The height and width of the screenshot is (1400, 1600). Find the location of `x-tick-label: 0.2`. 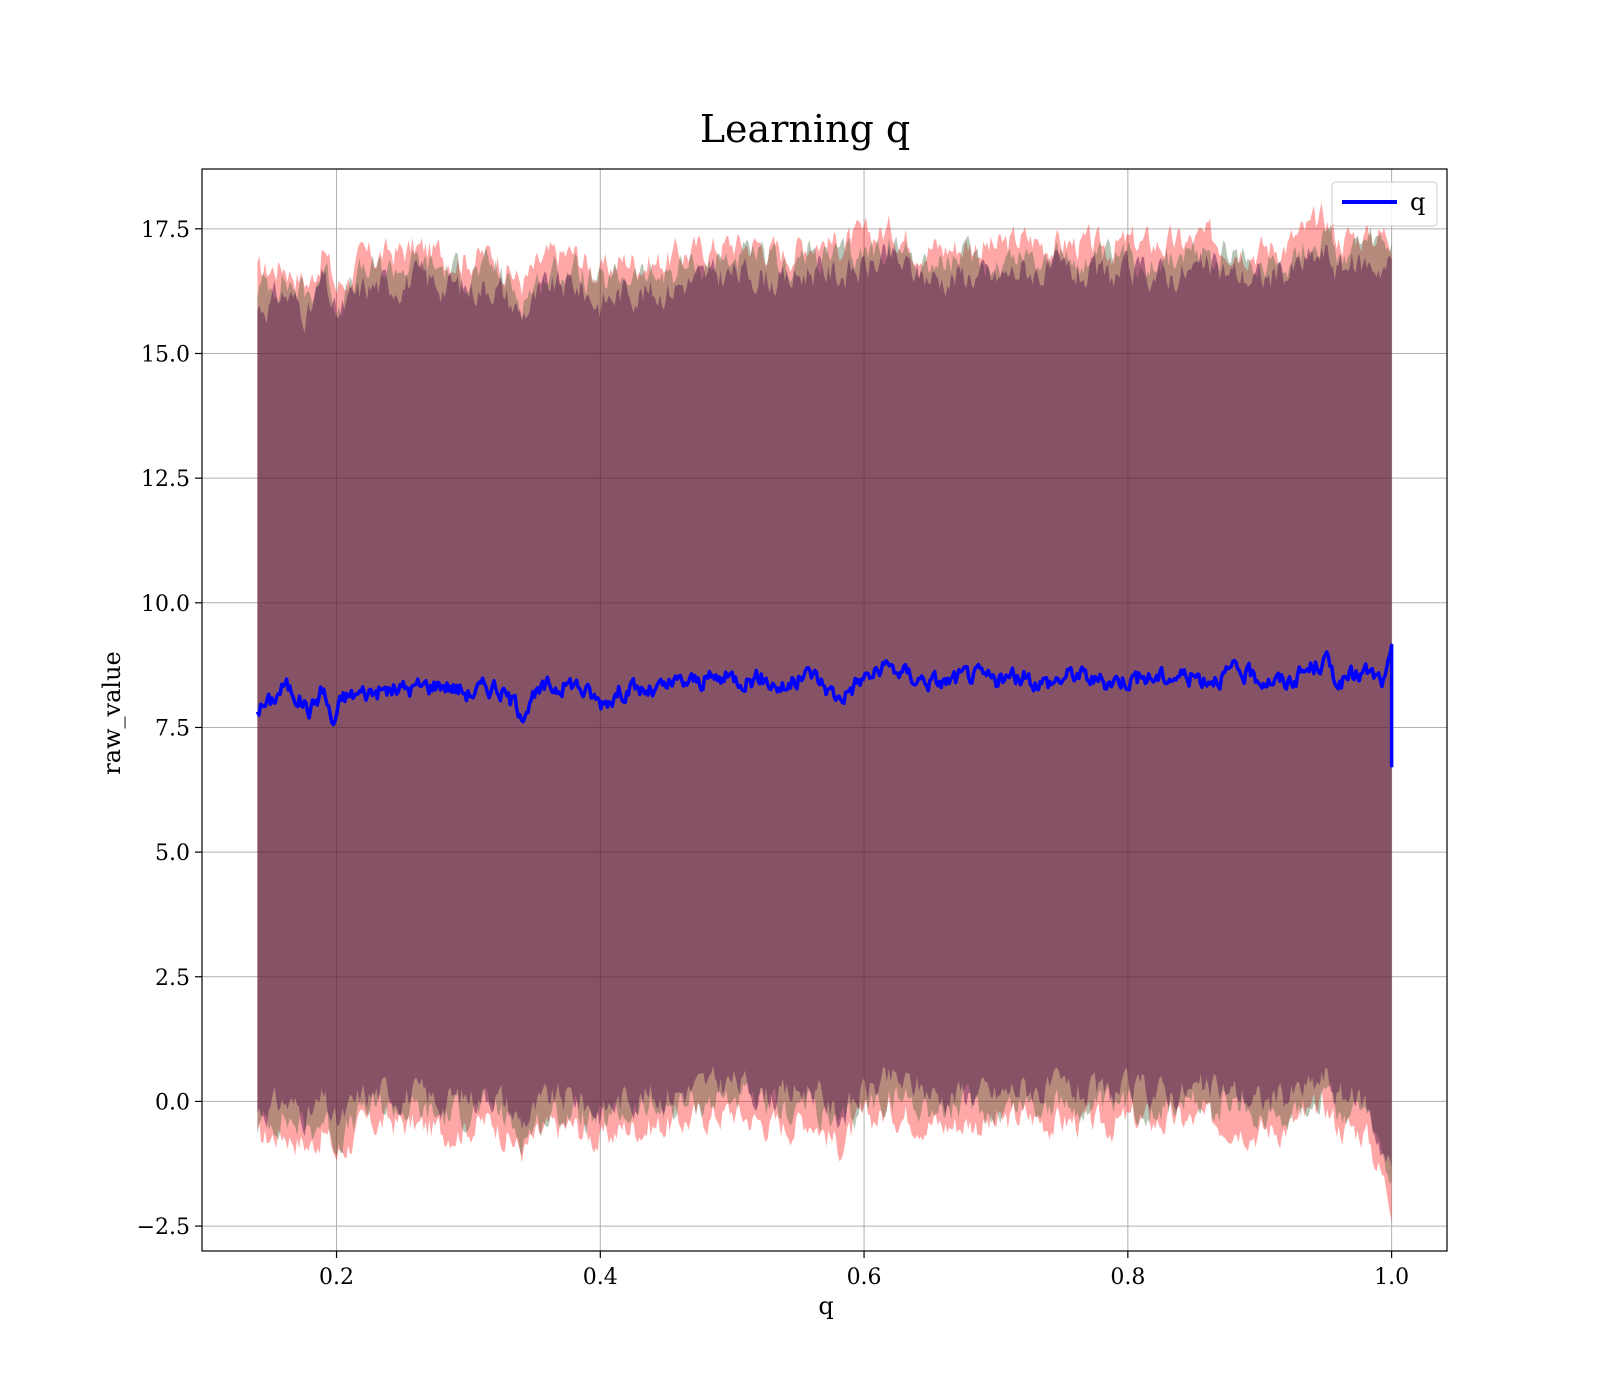

x-tick-label: 0.2 is located at coordinates (336, 1277).